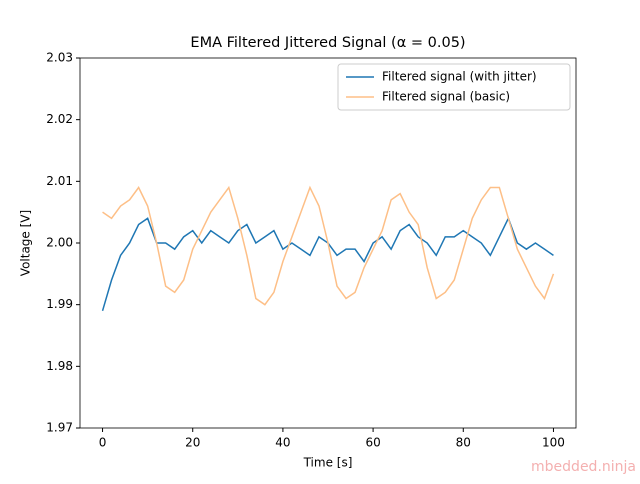 This screenshot has height=484, width=640. Describe the element at coordinates (553, 443) in the screenshot. I see `x-tick-label: 100` at that location.